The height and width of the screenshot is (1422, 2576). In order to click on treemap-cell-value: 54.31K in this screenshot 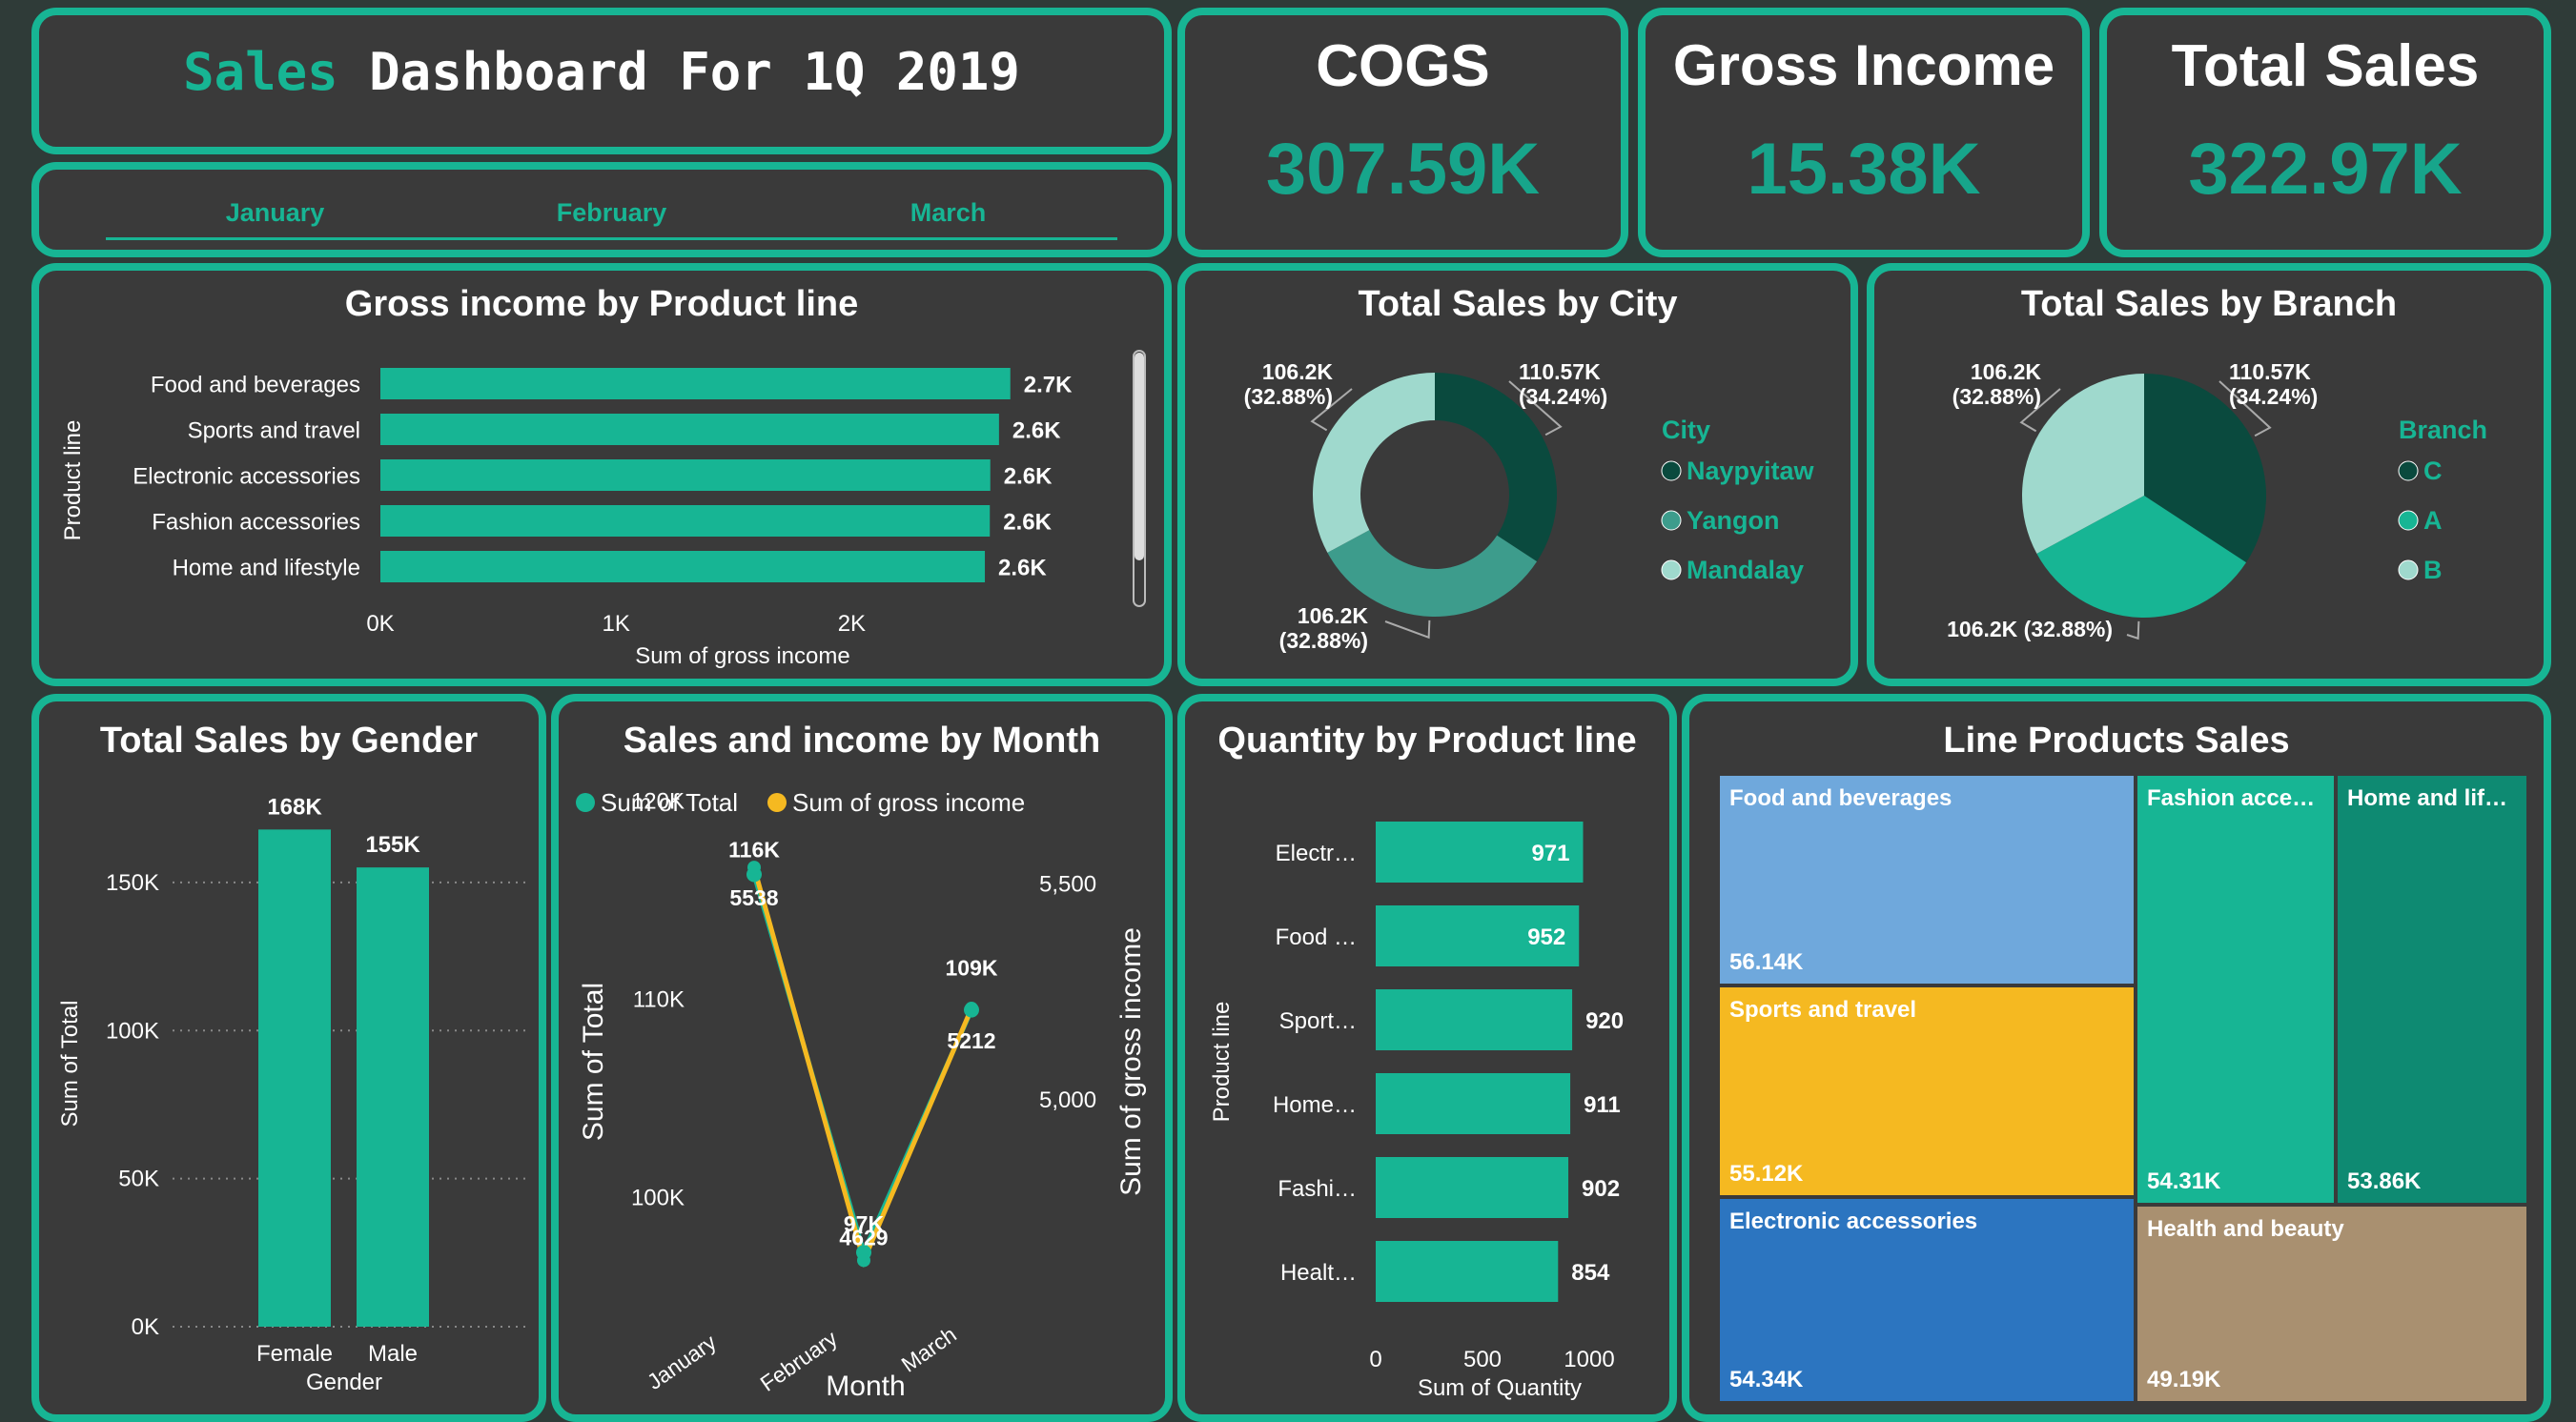, I will do `click(2184, 1181)`.